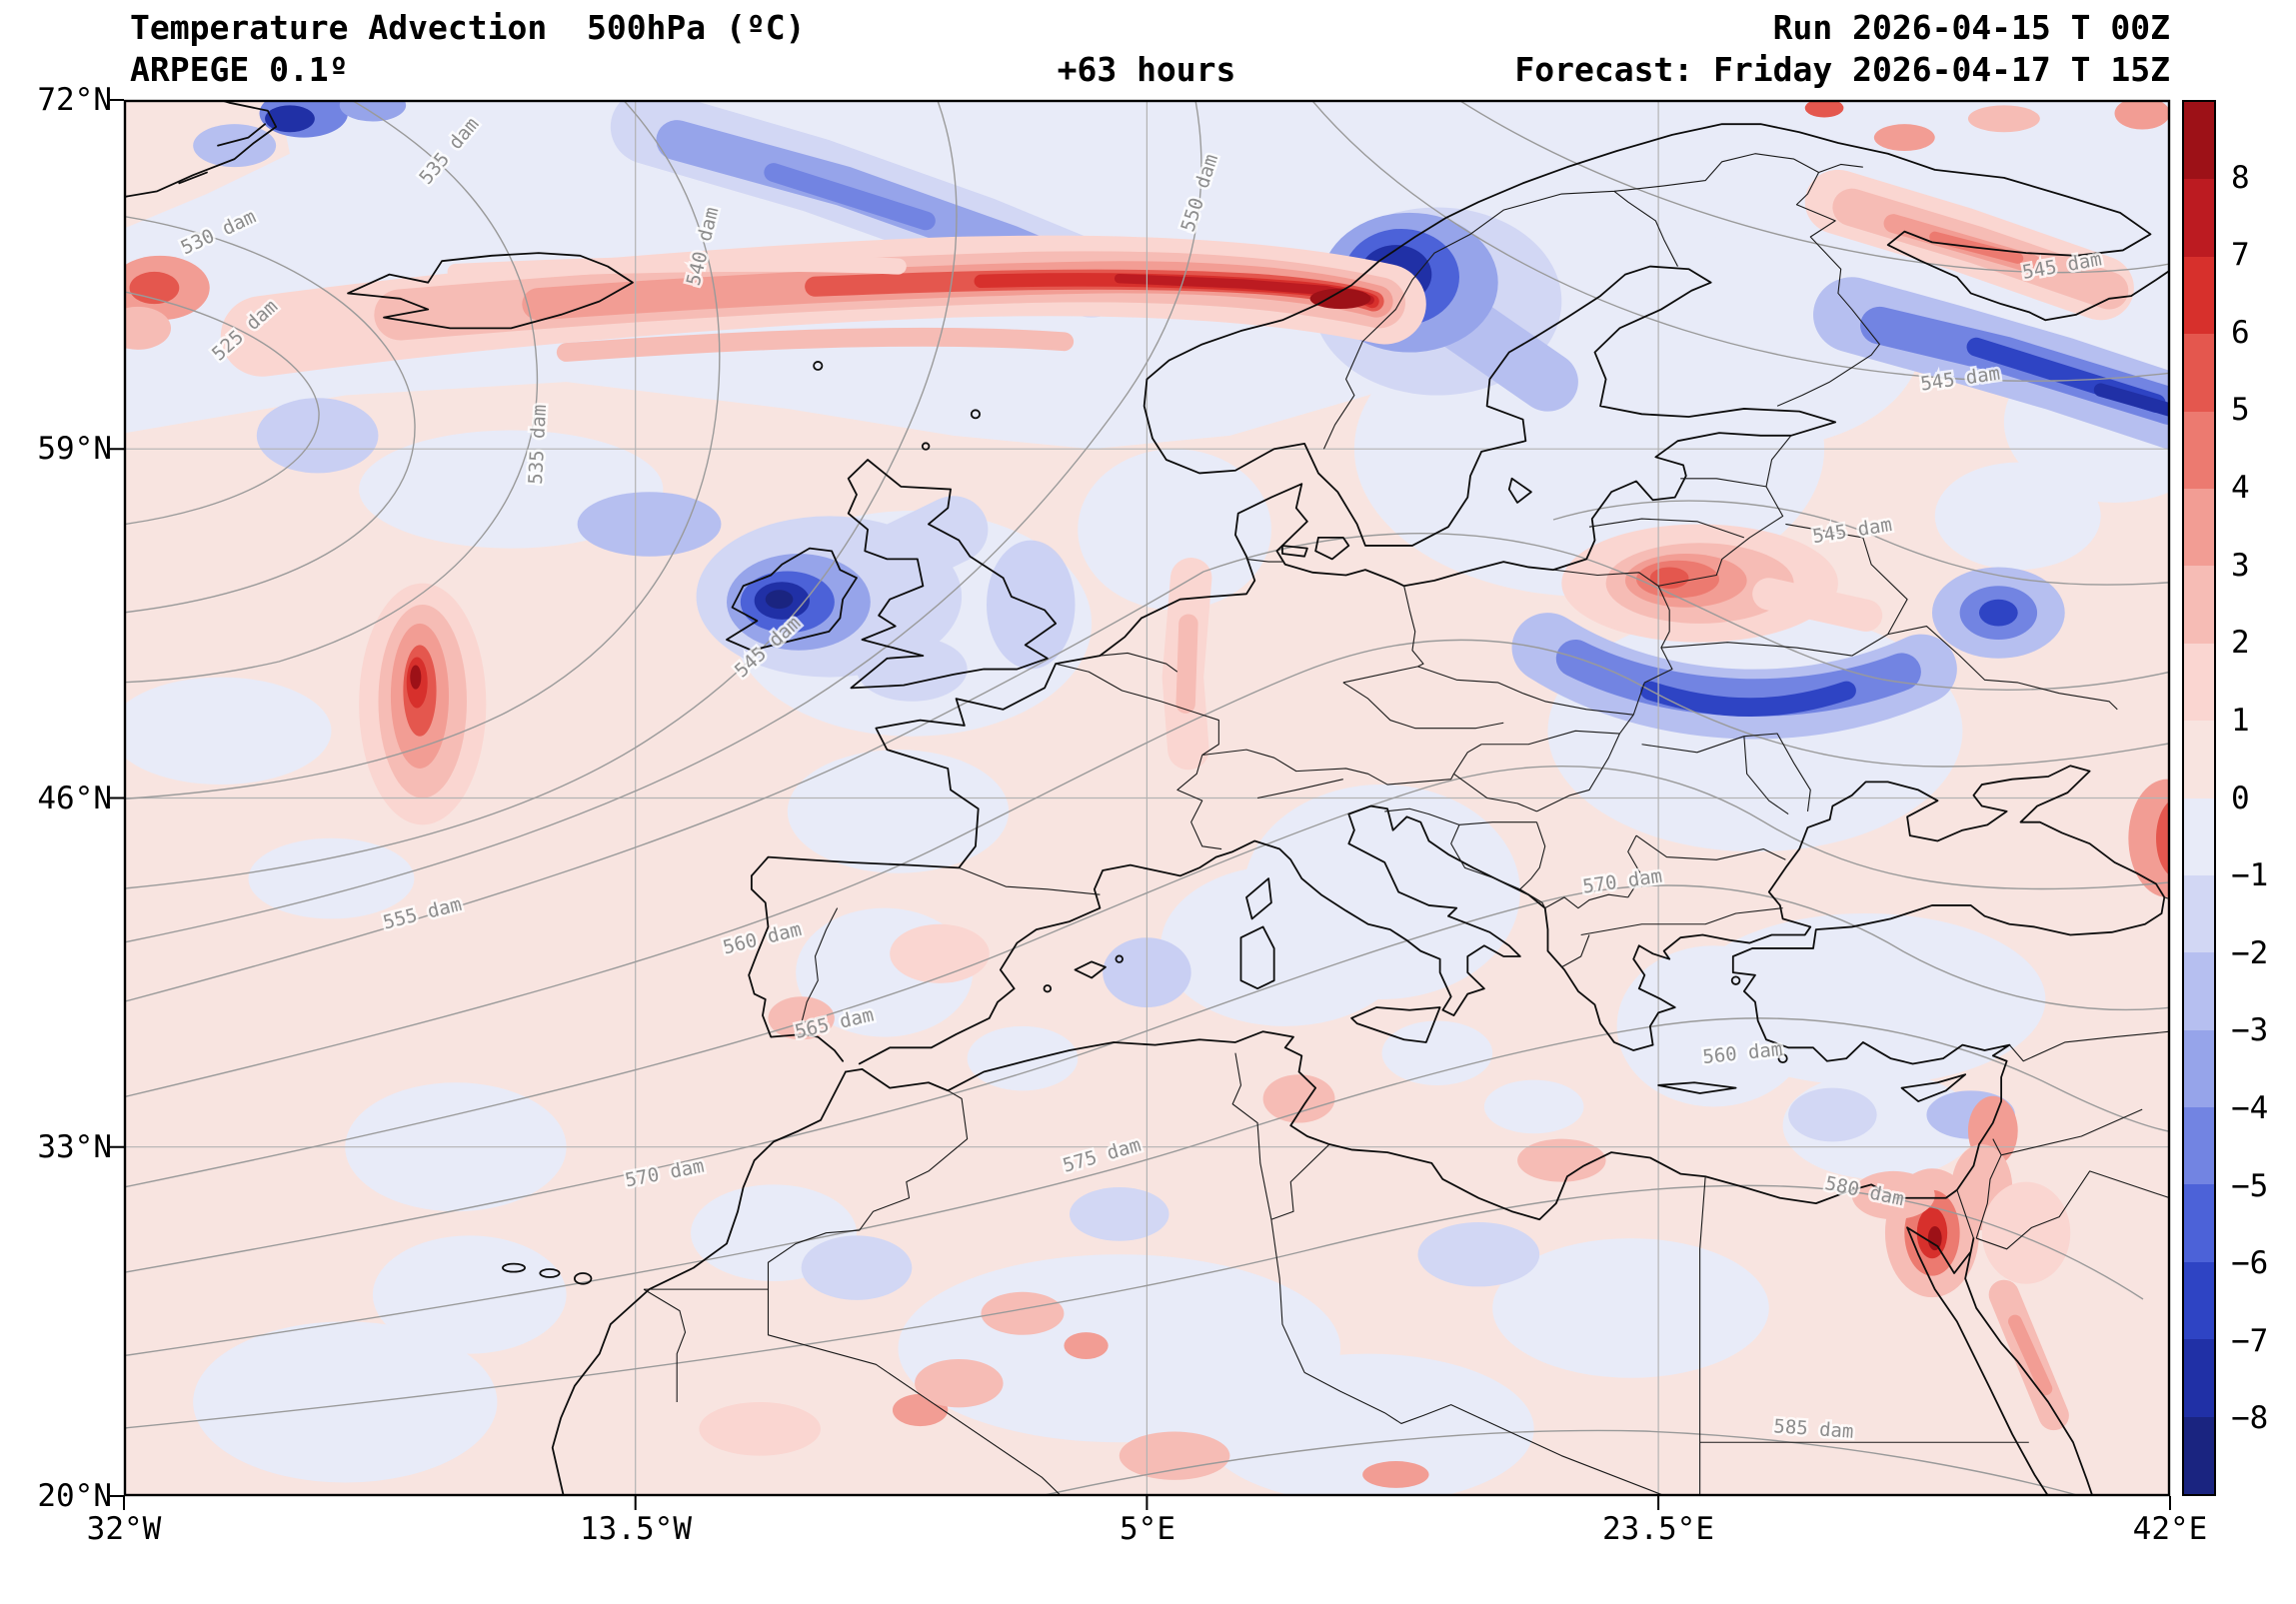 This screenshot has width=2296, height=1604. I want to click on cold-advection-east-med, so click(1833, 1114).